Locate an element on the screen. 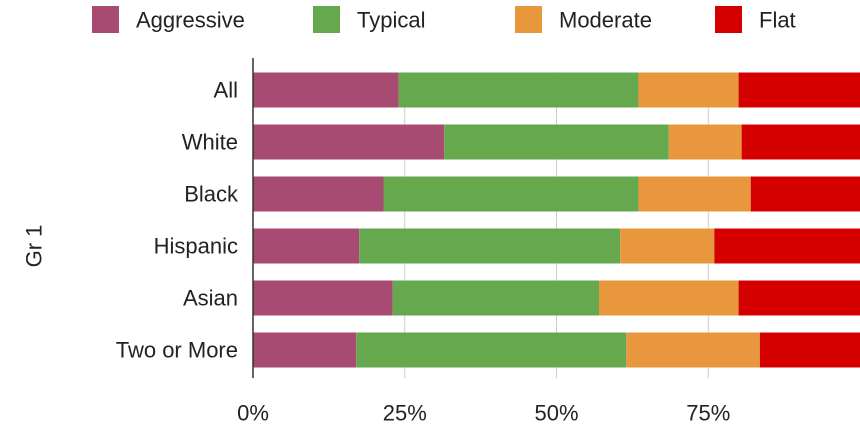 Image resolution: width=860 pixels, height=428 pixels. category-label: White is located at coordinates (210, 142).